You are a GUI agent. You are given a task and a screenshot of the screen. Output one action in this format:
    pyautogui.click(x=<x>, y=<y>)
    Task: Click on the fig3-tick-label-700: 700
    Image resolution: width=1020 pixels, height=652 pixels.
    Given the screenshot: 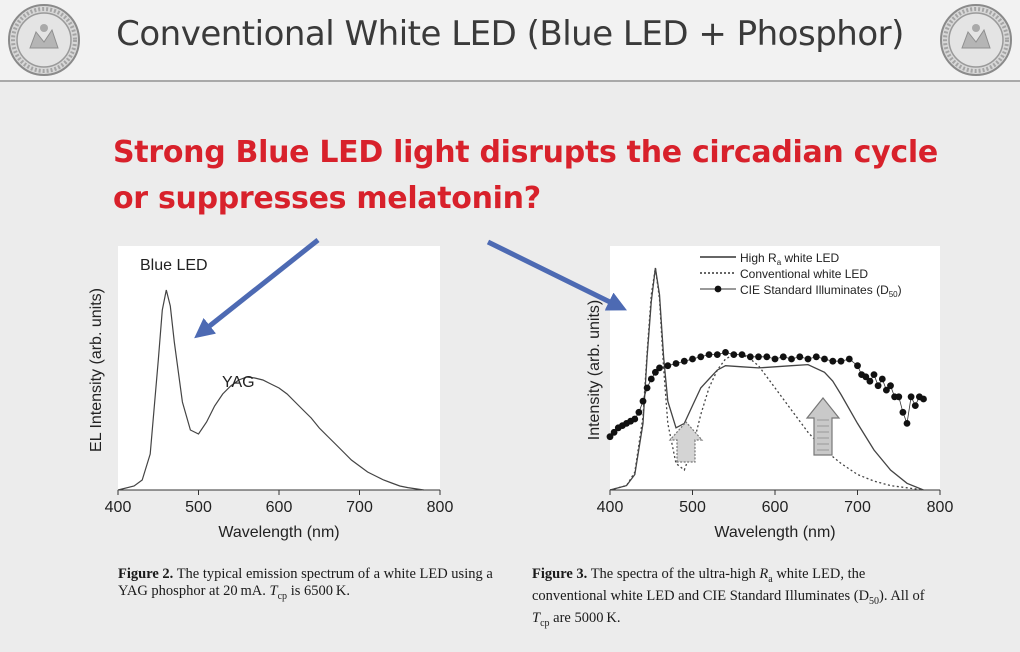 What is the action you would take?
    pyautogui.click(x=857, y=507)
    